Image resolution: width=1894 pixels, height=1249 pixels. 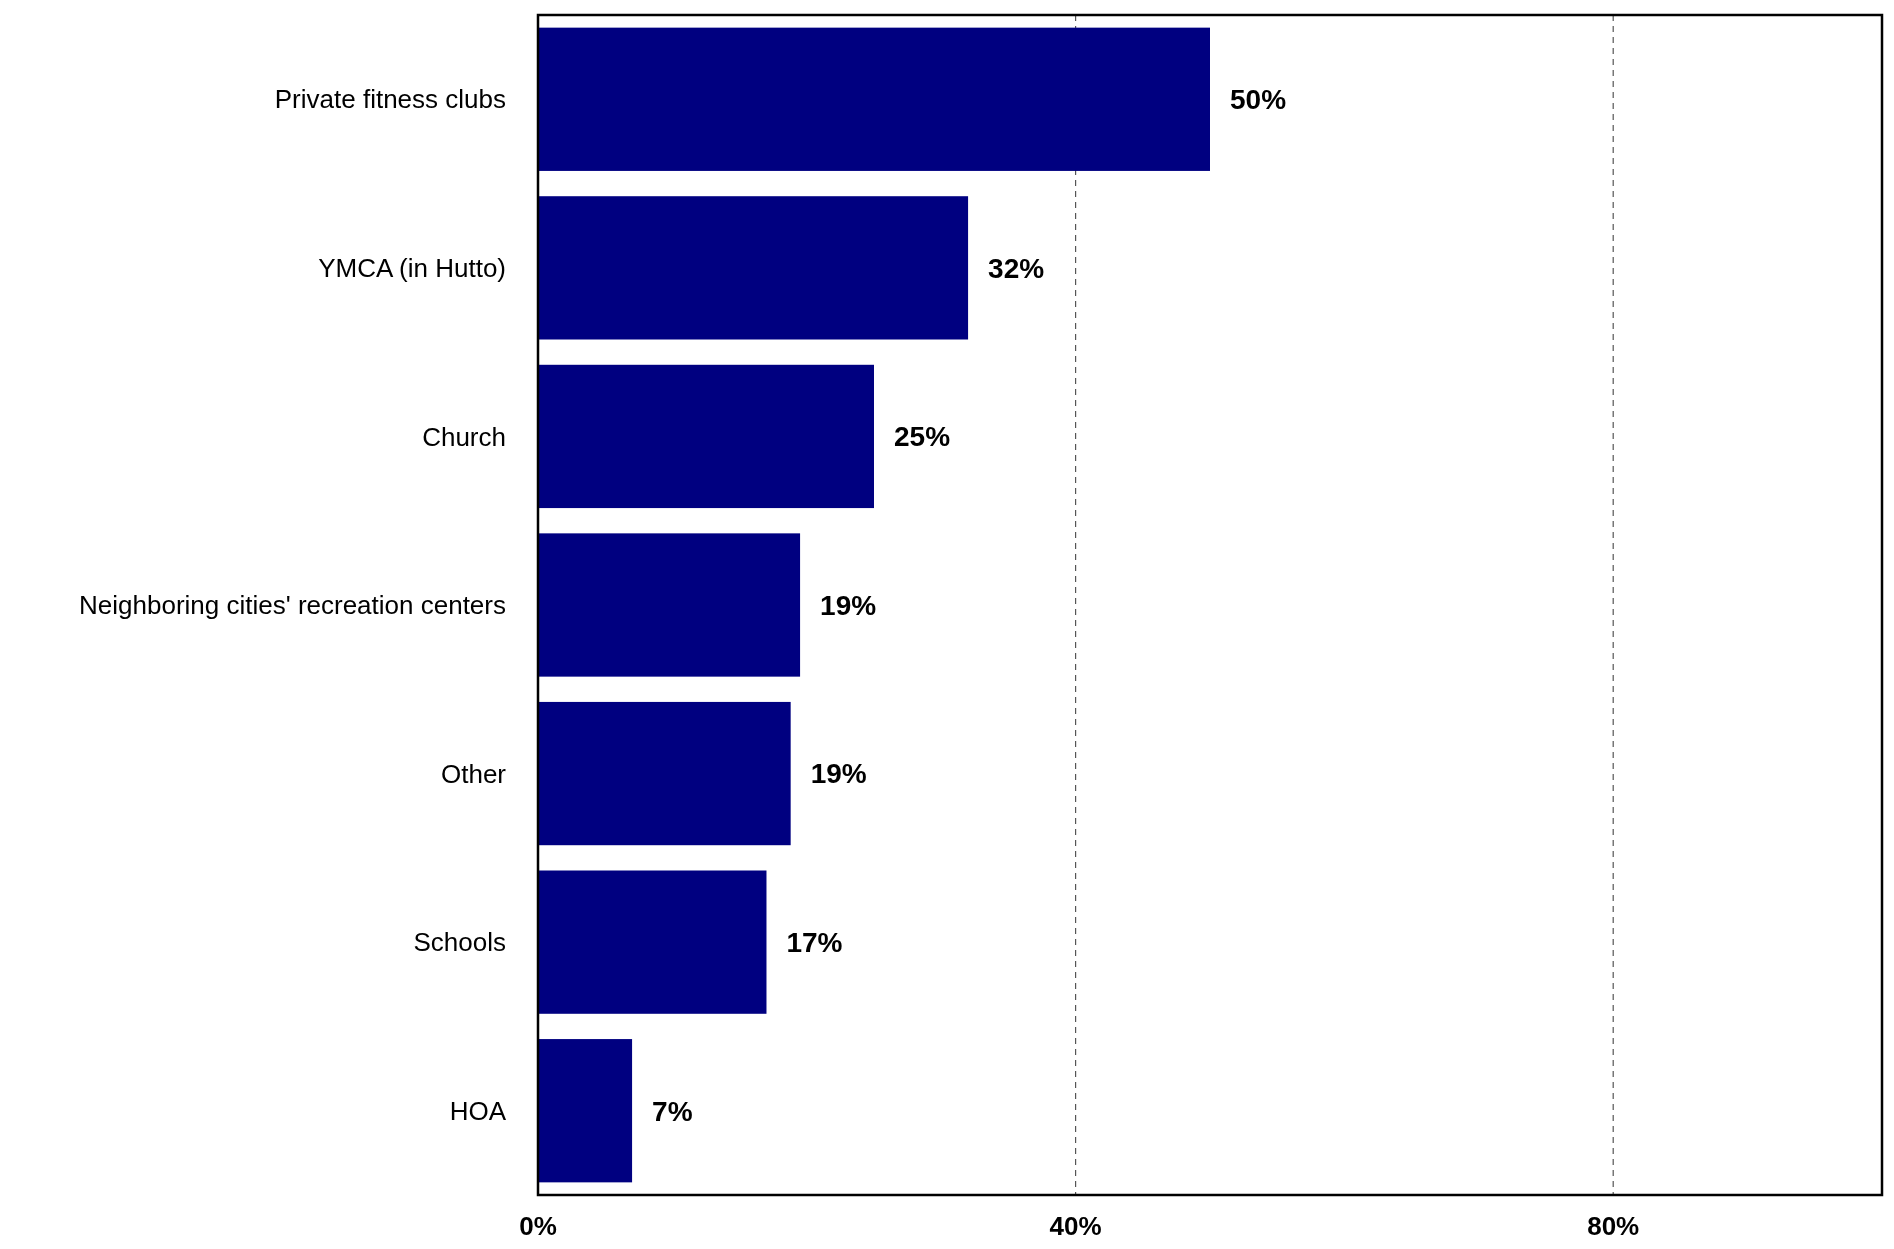 What do you see at coordinates (473, 773) in the screenshot?
I see `y-tick-label: Other` at bounding box center [473, 773].